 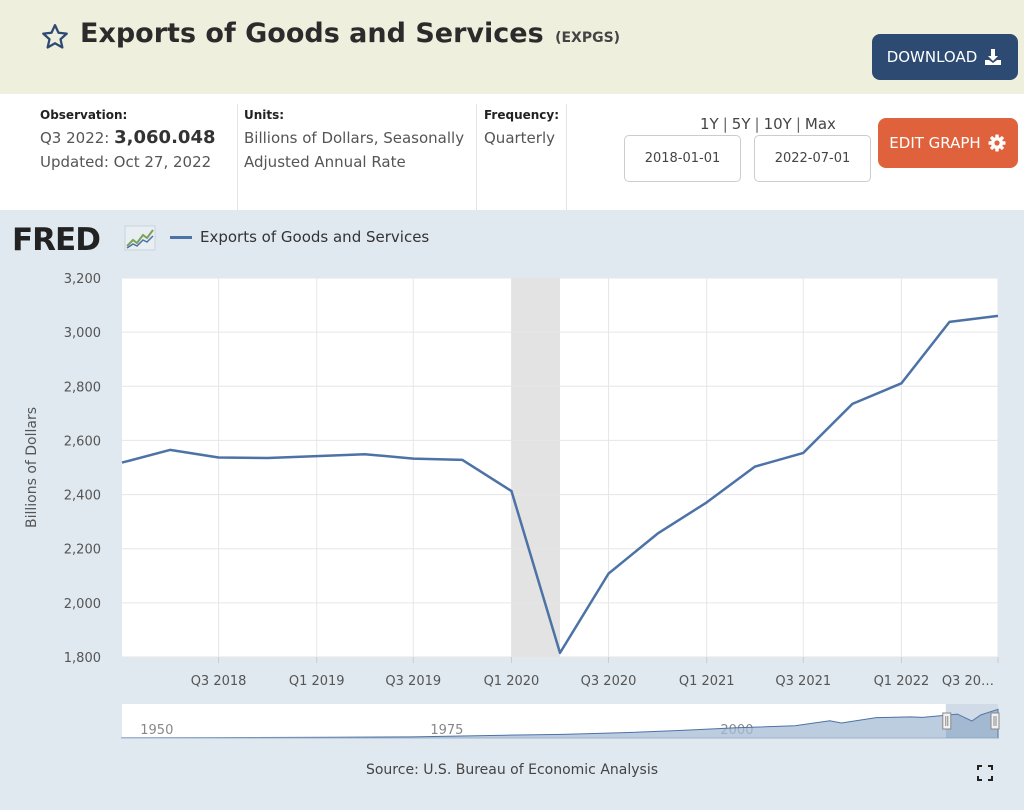 I want to click on range-selector: 1Y | 5Y | 10Y | Max, so click(x=768, y=124).